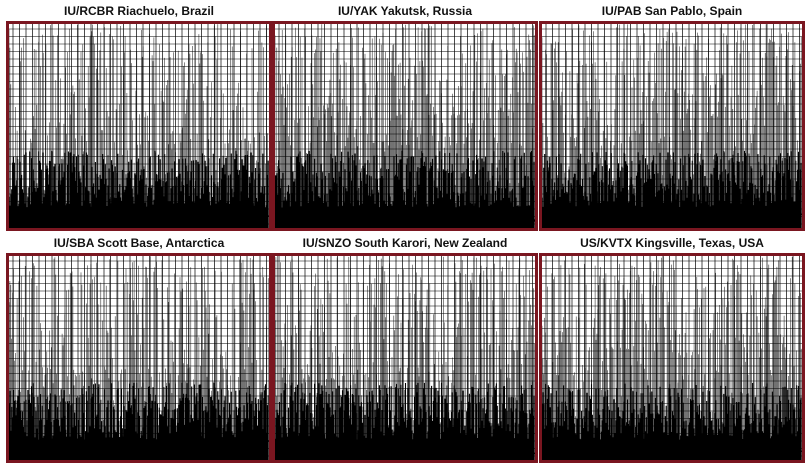  I want to click on chart-title: IU/SNZO South Karori, New Zealand, so click(405, 243).